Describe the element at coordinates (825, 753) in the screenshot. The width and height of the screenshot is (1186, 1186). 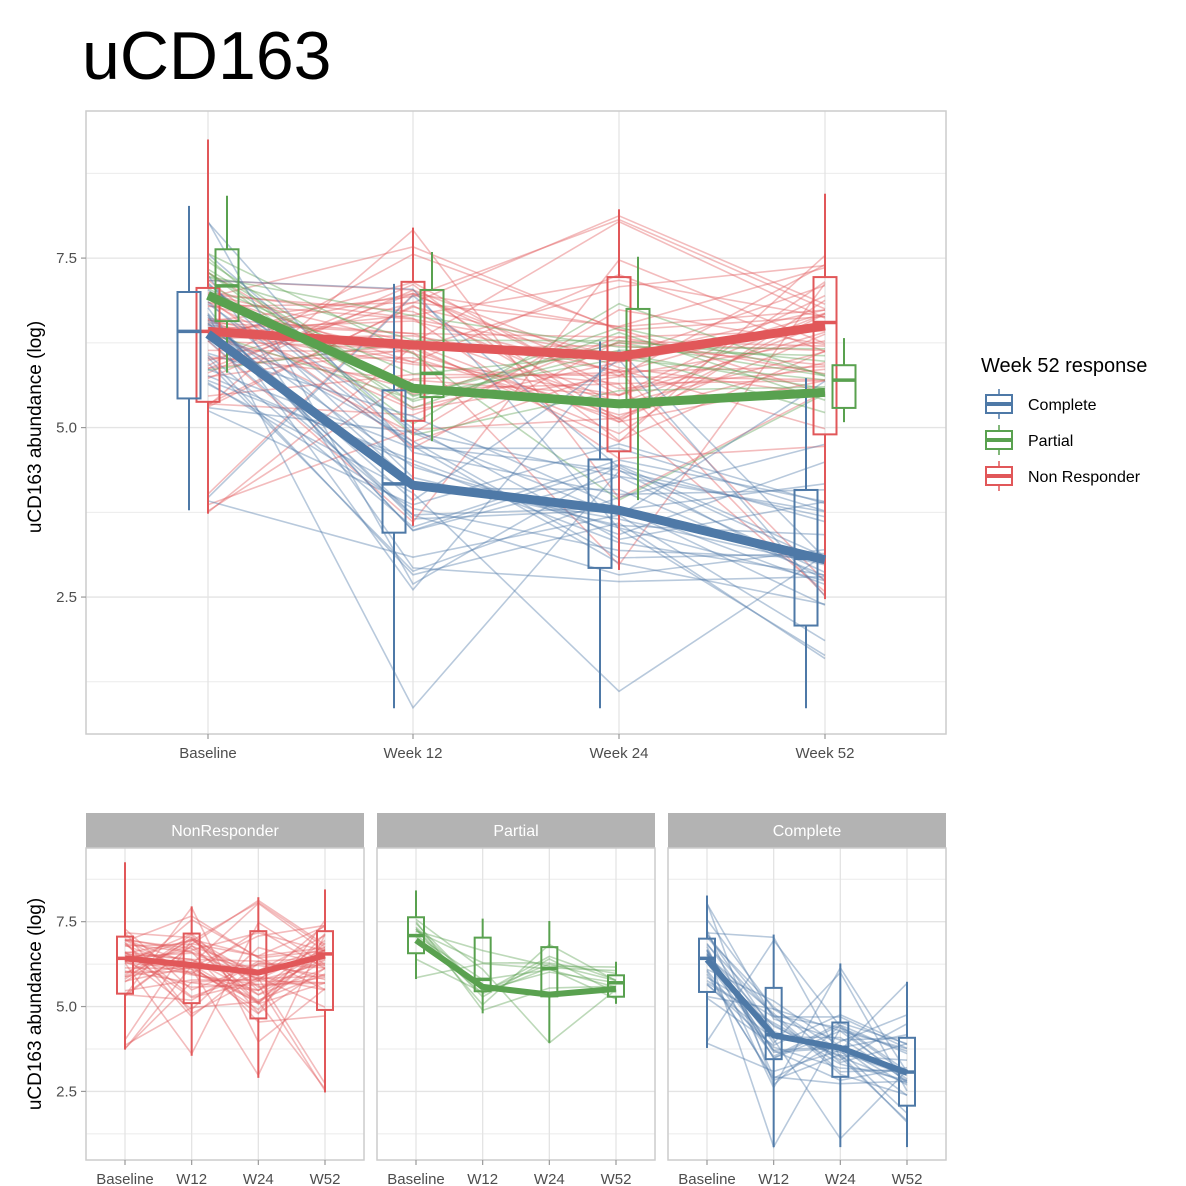
I see `x-tick-label: Week 52` at that location.